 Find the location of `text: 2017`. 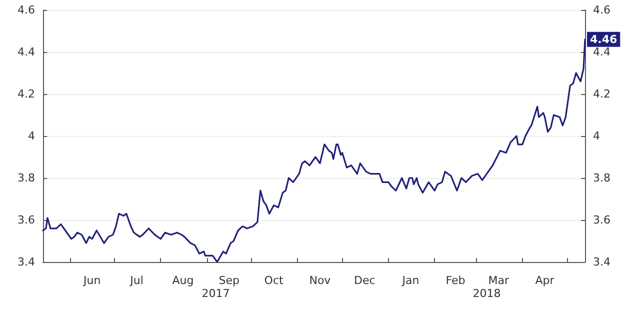

text: 2017 is located at coordinates (216, 293).